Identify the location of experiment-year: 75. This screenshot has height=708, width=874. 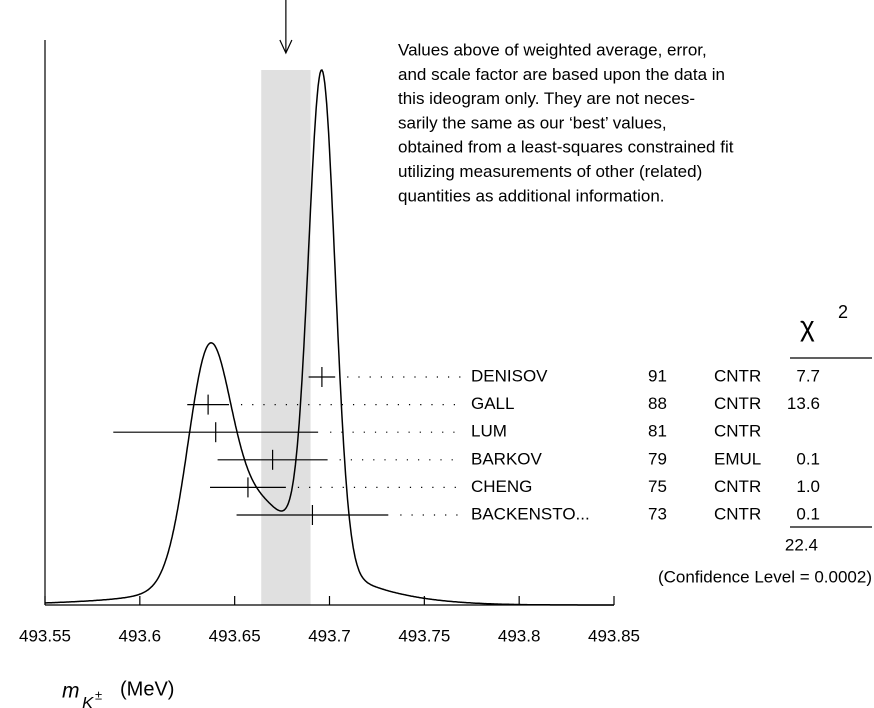
(657, 486).